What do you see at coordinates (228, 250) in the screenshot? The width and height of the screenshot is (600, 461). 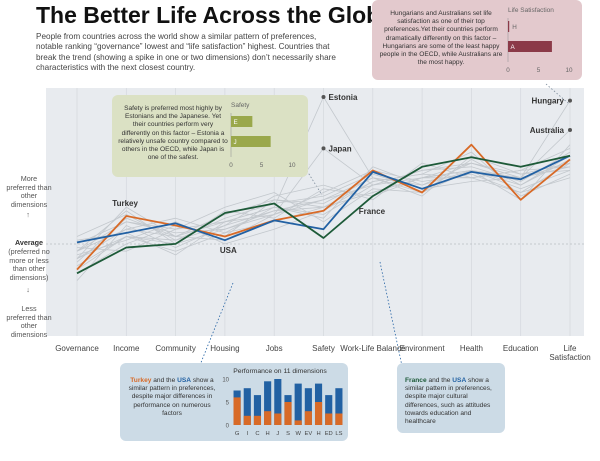 I see `usa-series-label: USA` at bounding box center [228, 250].